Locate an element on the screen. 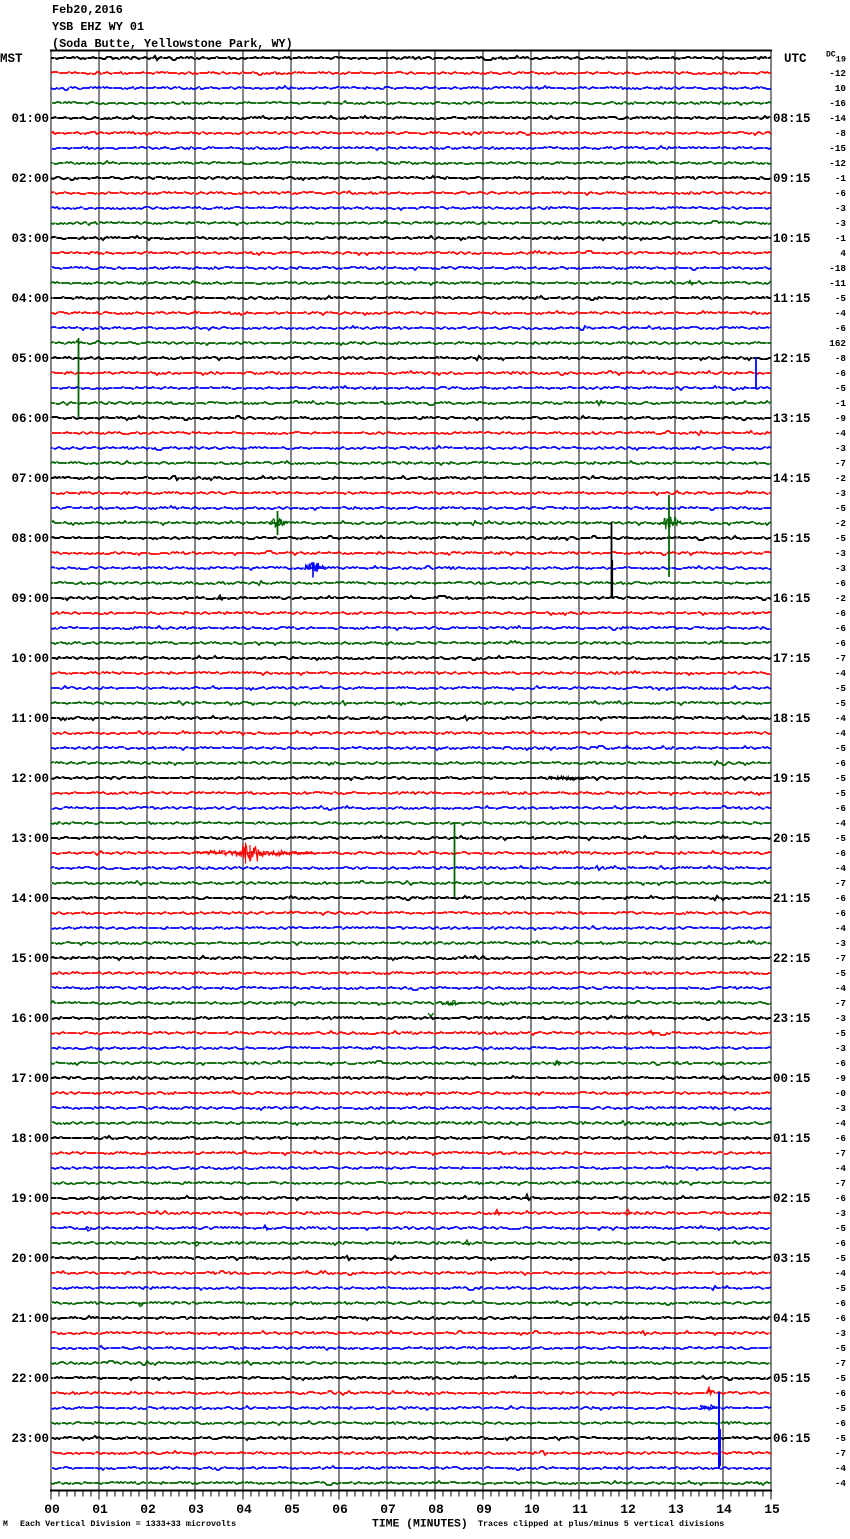  svg-text: -12 is located at coordinates (837, 73).